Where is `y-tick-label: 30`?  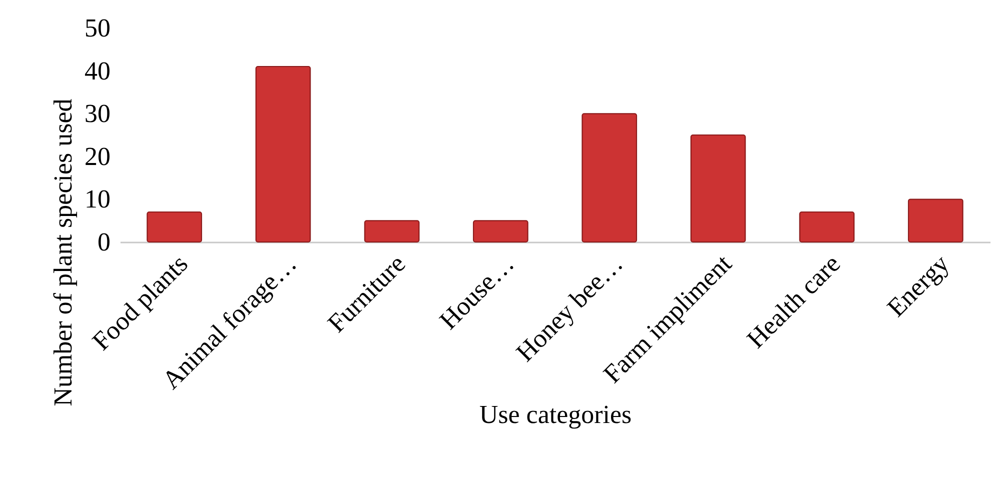 y-tick-label: 30 is located at coordinates (97, 113).